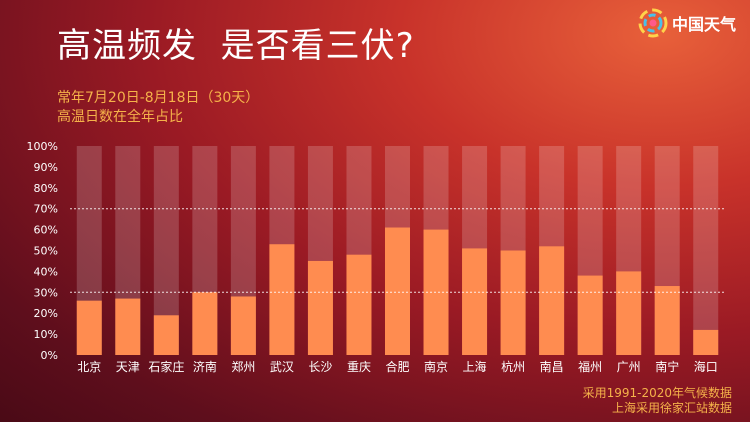 The width and height of the screenshot is (750, 422). I want to click on y-tick-label: 40%, so click(46, 271).